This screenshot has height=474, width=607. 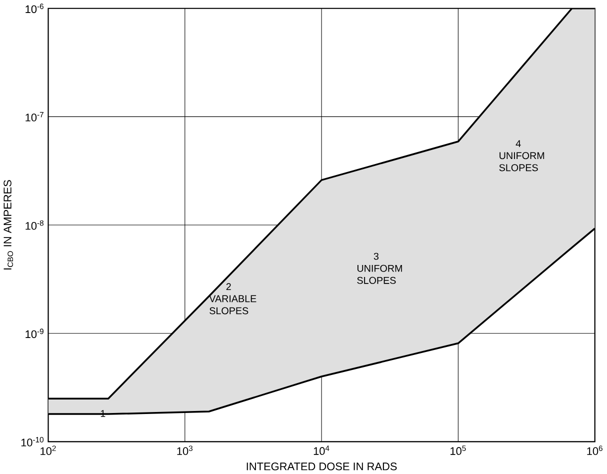 I want to click on x-tick-label: 10$^{4}$, so click(x=322, y=450).